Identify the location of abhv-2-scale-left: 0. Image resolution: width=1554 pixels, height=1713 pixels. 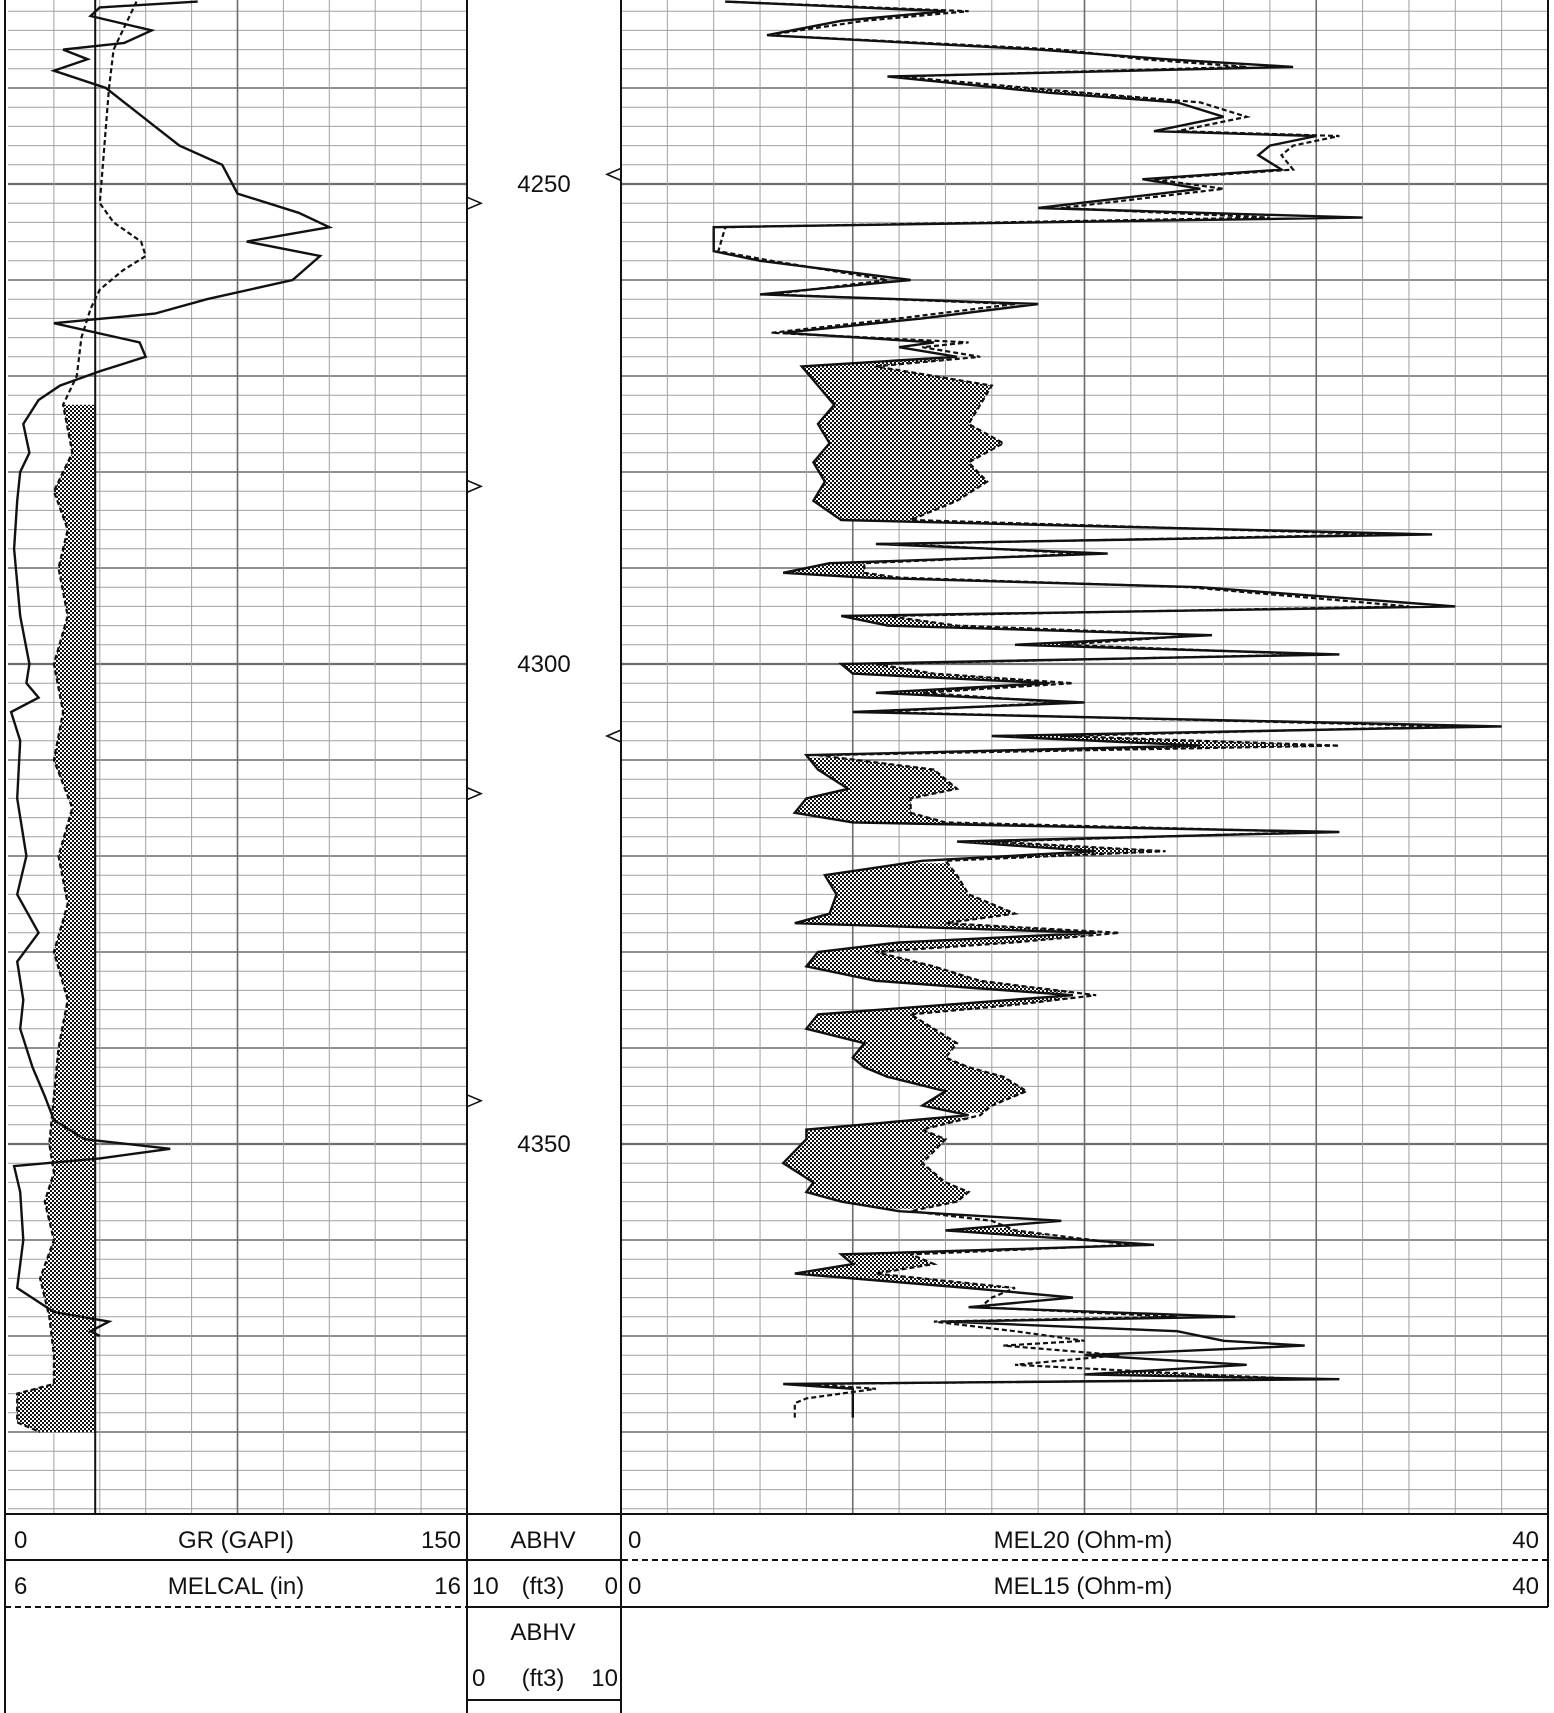
(478, 1678).